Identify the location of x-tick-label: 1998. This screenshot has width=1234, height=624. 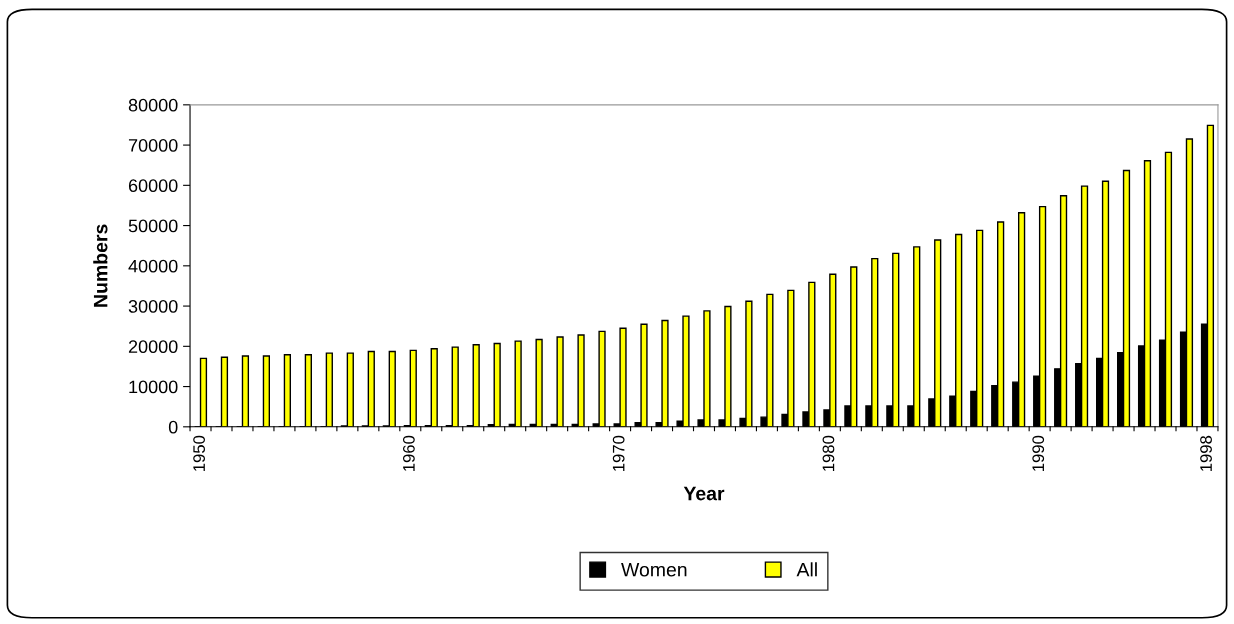
(1206, 453).